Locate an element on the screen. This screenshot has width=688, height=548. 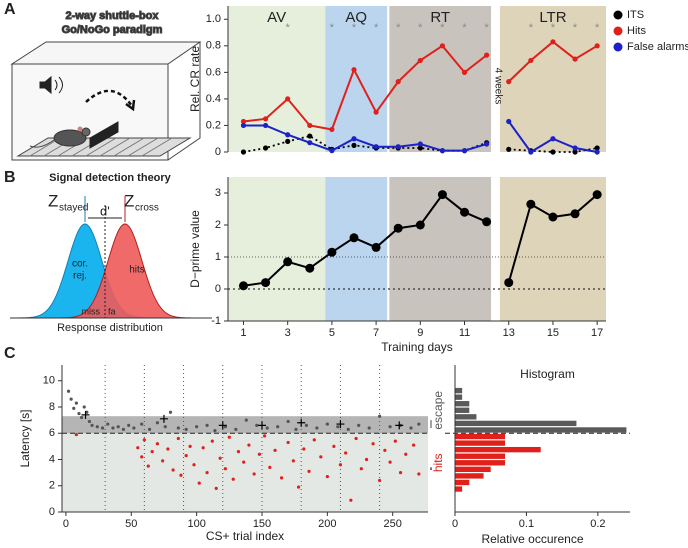
mouse is located at coordinates (70, 138).